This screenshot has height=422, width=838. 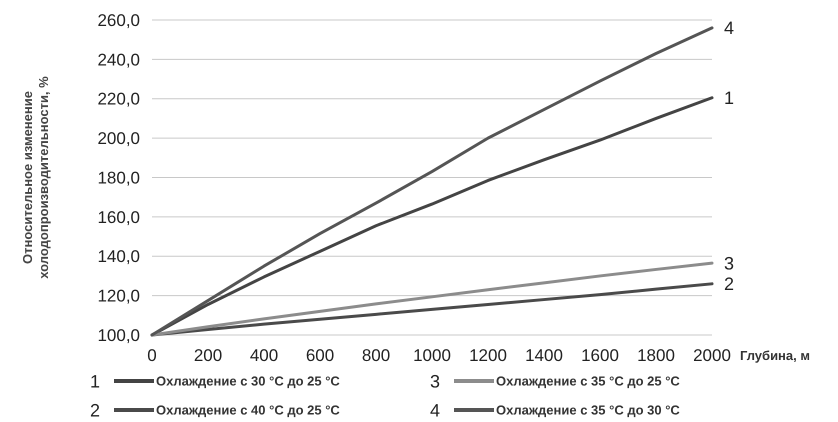 What do you see at coordinates (35, 177) in the screenshot?
I see `y-axis-title: Относительное изменение холодопроизводительности, %` at bounding box center [35, 177].